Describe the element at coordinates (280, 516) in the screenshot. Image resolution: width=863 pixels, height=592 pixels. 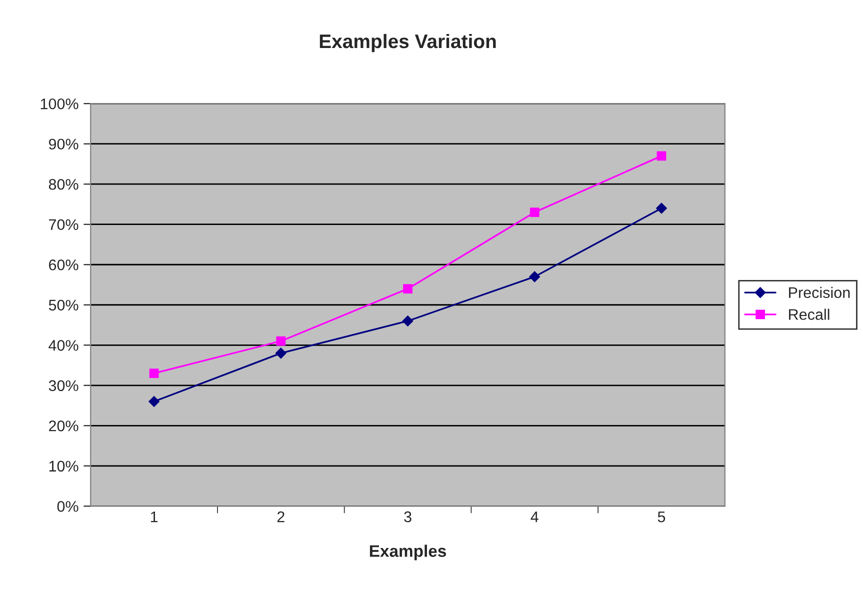
I see `x-tick-label: 2` at that location.